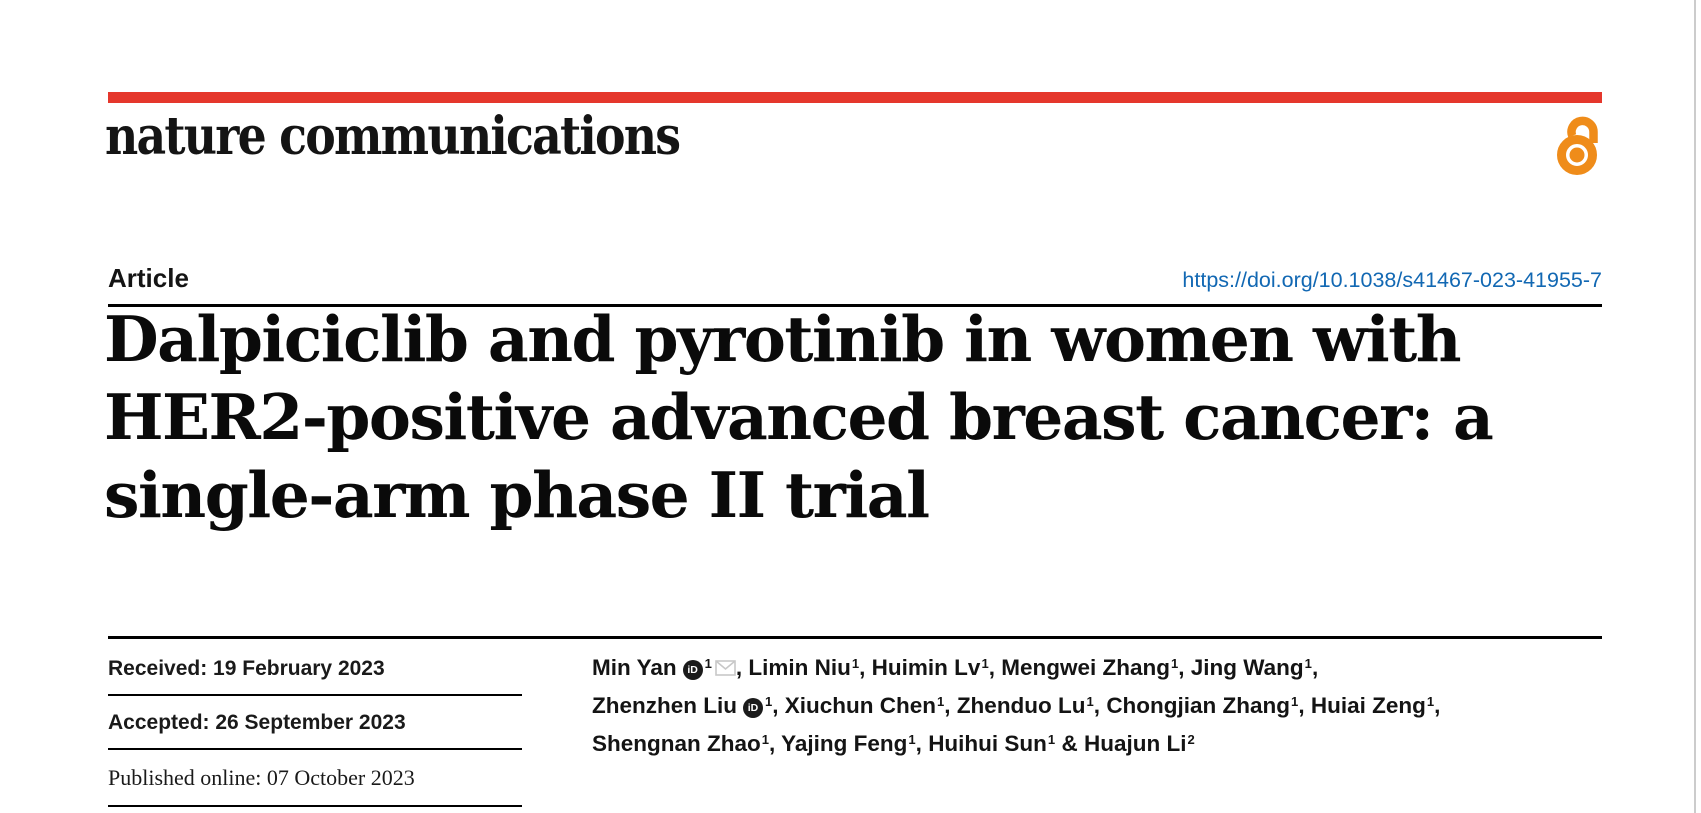 This screenshot has width=1701, height=813. Describe the element at coordinates (987, 743) in the screenshot. I see `author-name: Huihui Sun` at that location.